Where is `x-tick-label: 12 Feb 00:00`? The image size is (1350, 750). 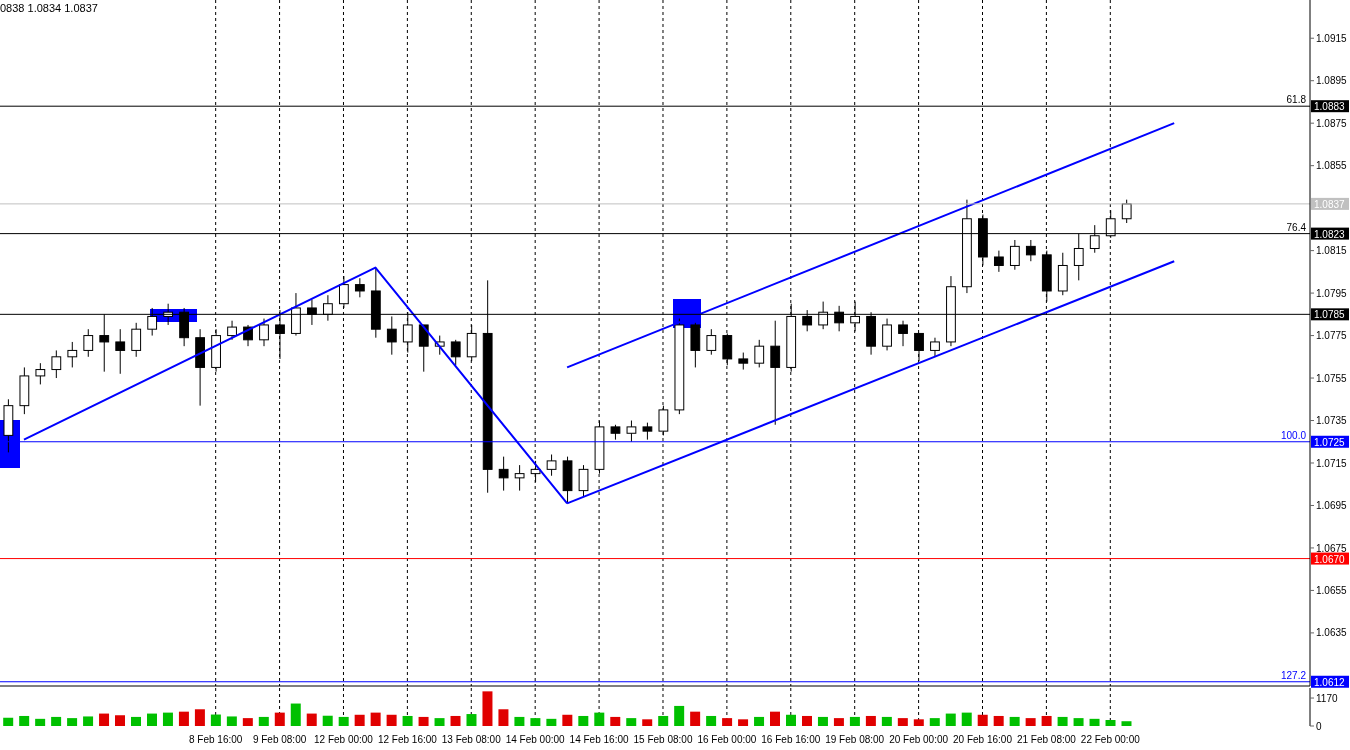
x-tick-label: 12 Feb 00:00 is located at coordinates (344, 740).